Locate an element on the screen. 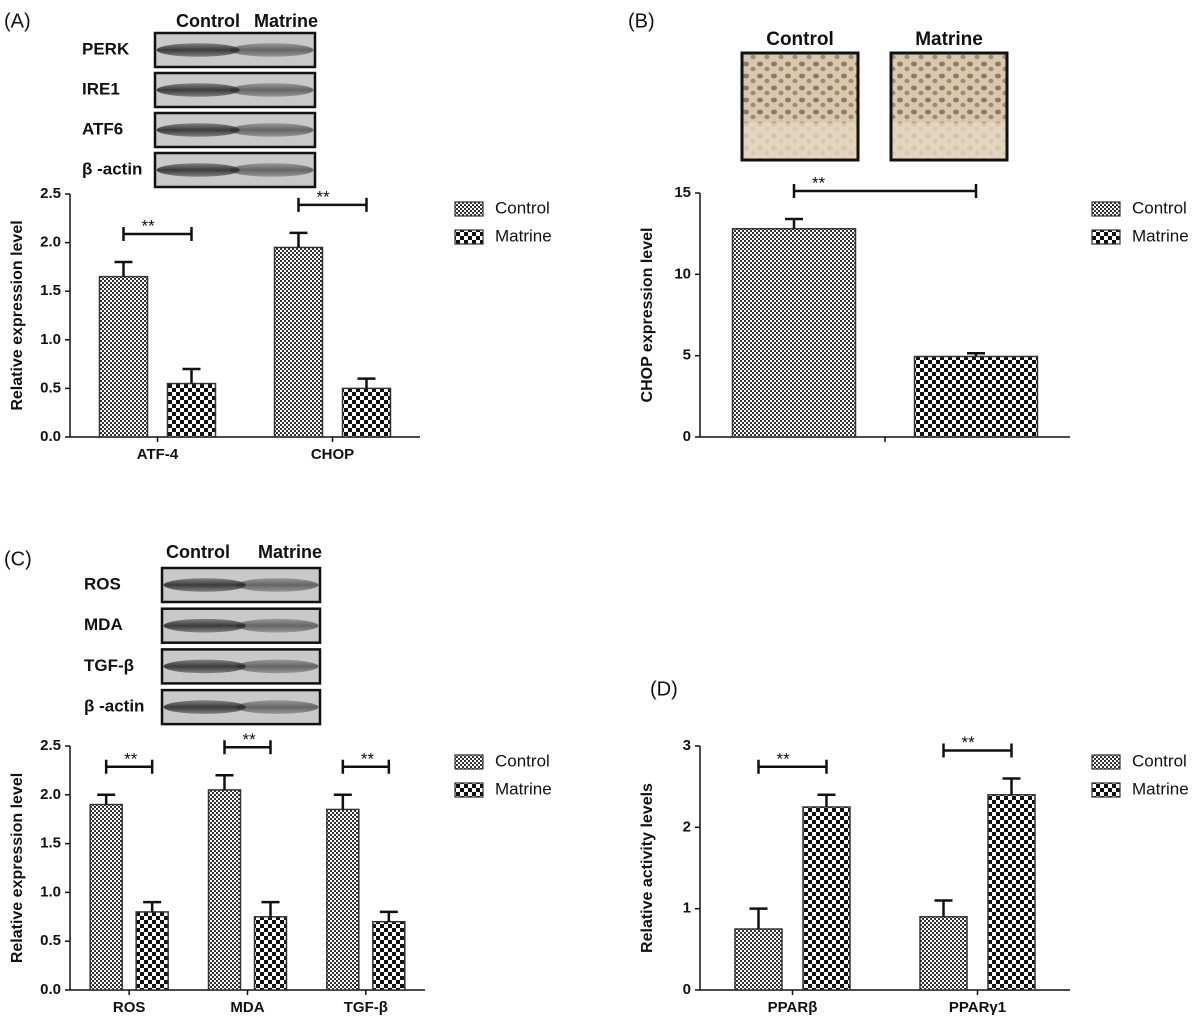 This screenshot has width=1200, height=1021. x-tick-label: PPARβ is located at coordinates (793, 1007).